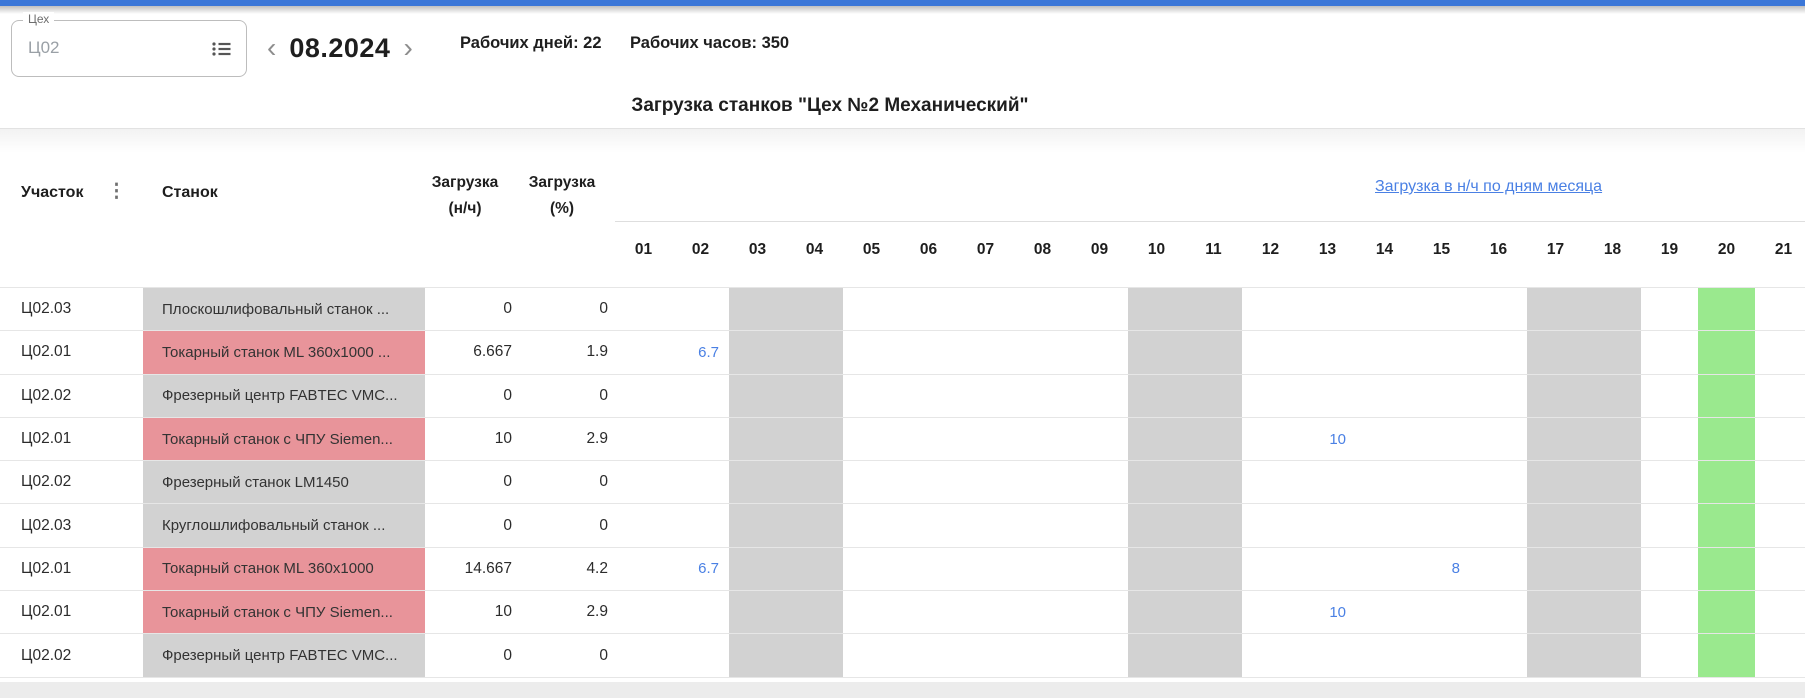  What do you see at coordinates (44, 47) in the screenshot?
I see `workshop-filter-value: Ц02` at bounding box center [44, 47].